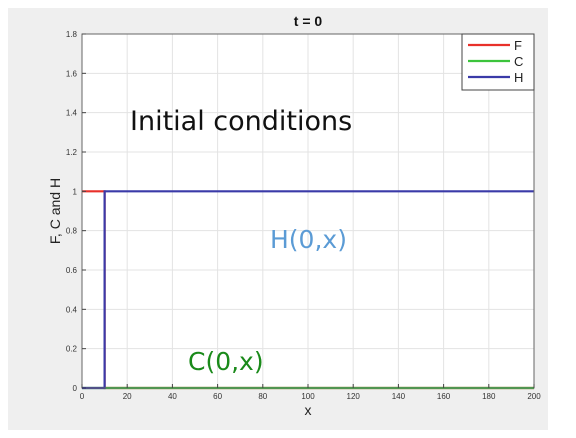  I want to click on x-tick-label: 40, so click(172, 396).